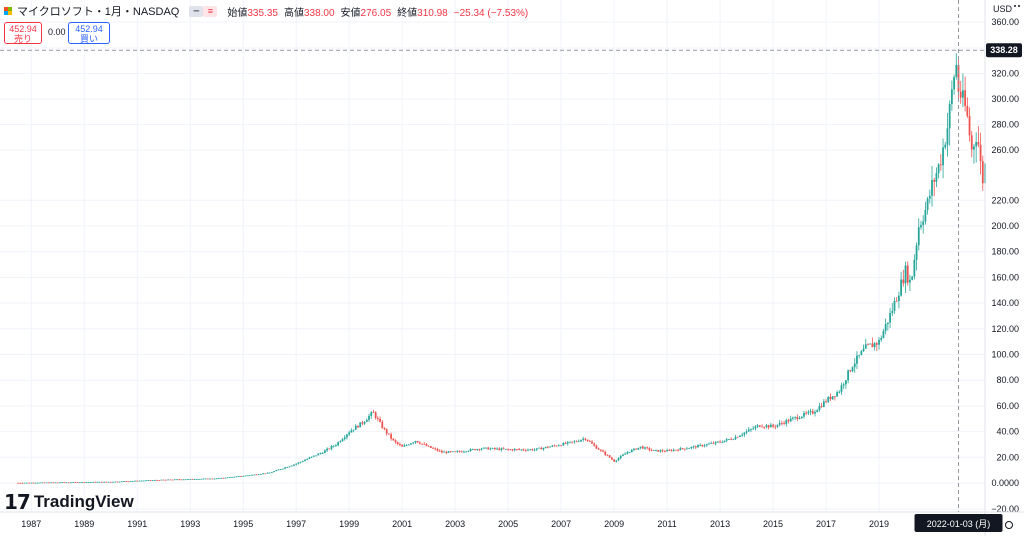 The image size is (1024, 536). What do you see at coordinates (23, 33) in the screenshot?
I see `sell-button: 452.94 売り` at bounding box center [23, 33].